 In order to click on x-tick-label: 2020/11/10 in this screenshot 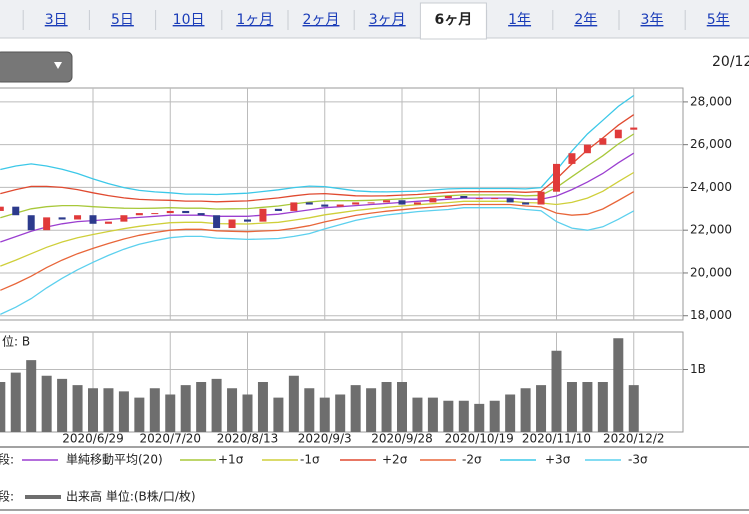, I will do `click(556, 439)`.